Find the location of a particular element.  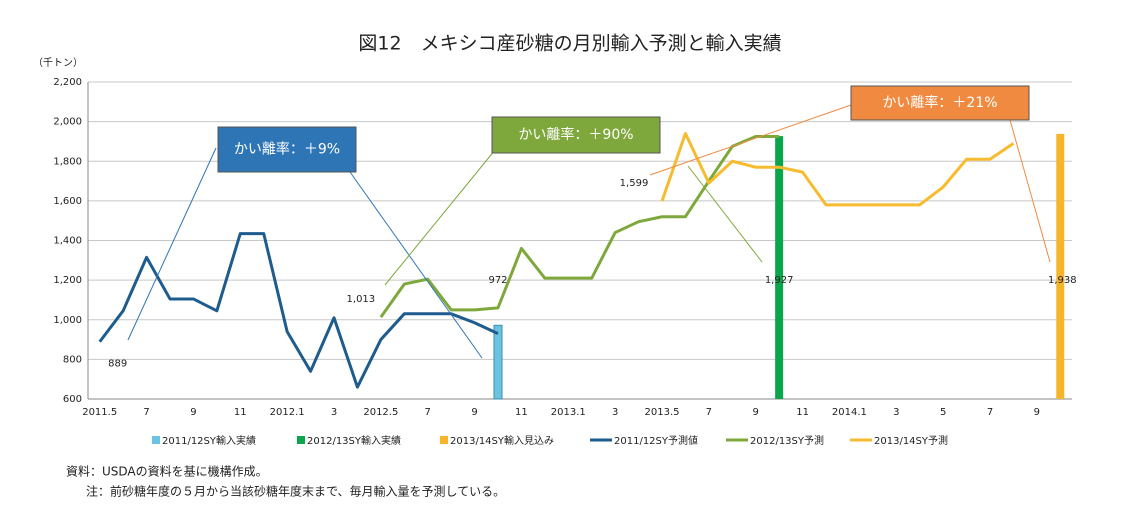

legend-item: 2012/13SY輸入実績 is located at coordinates (349, 440).